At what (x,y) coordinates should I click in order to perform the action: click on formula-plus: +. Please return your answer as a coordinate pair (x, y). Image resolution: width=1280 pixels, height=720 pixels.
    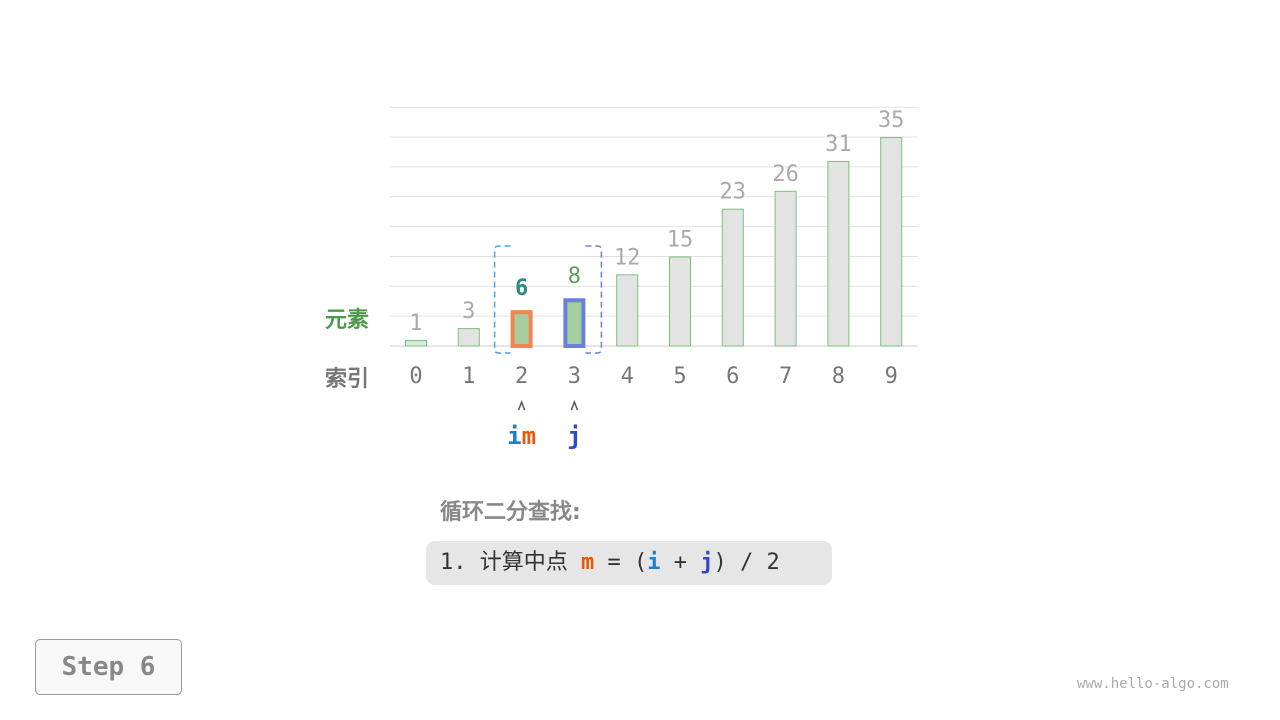
    Looking at the image, I should click on (680, 562).